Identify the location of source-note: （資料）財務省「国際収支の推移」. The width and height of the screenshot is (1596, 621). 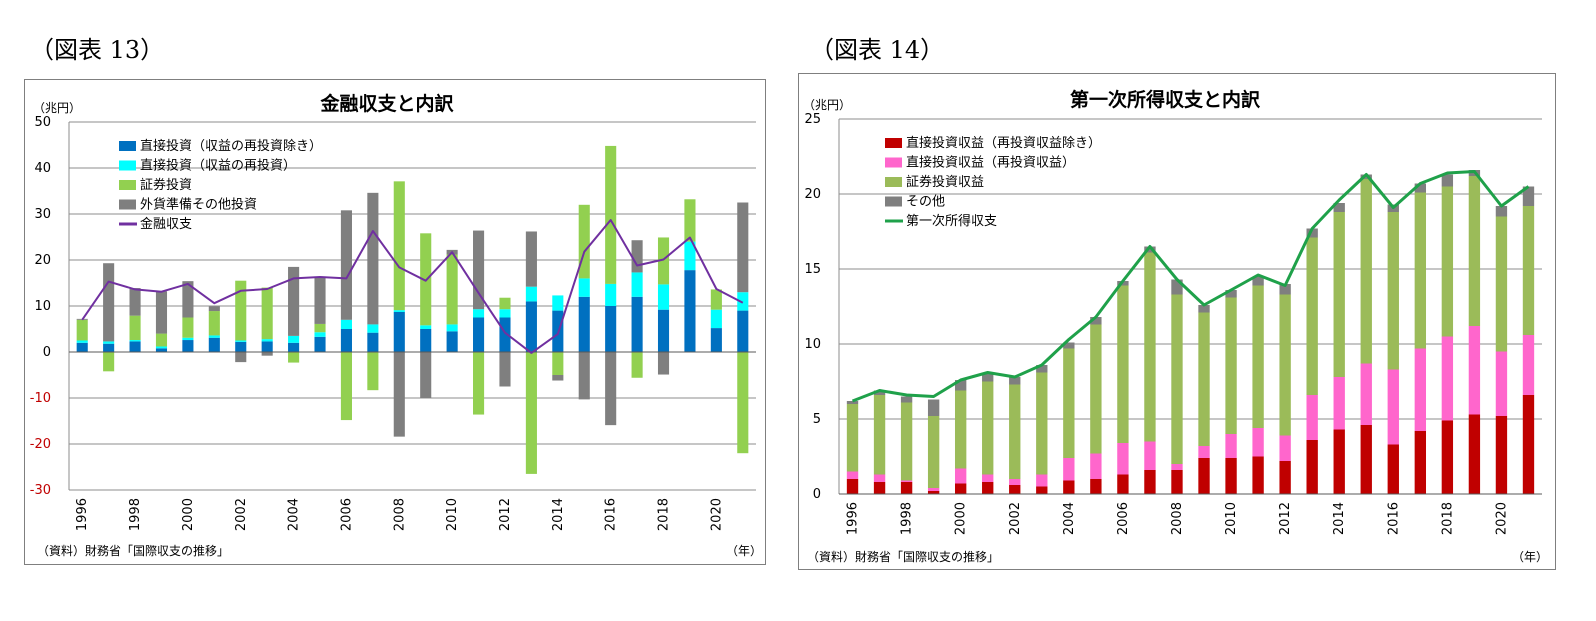
(133, 550).